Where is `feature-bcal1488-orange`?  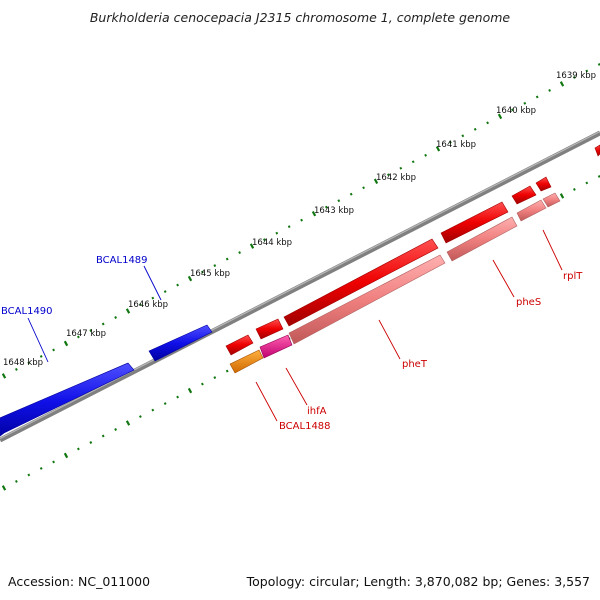
feature-bcal1488-orange is located at coordinates (246, 361).